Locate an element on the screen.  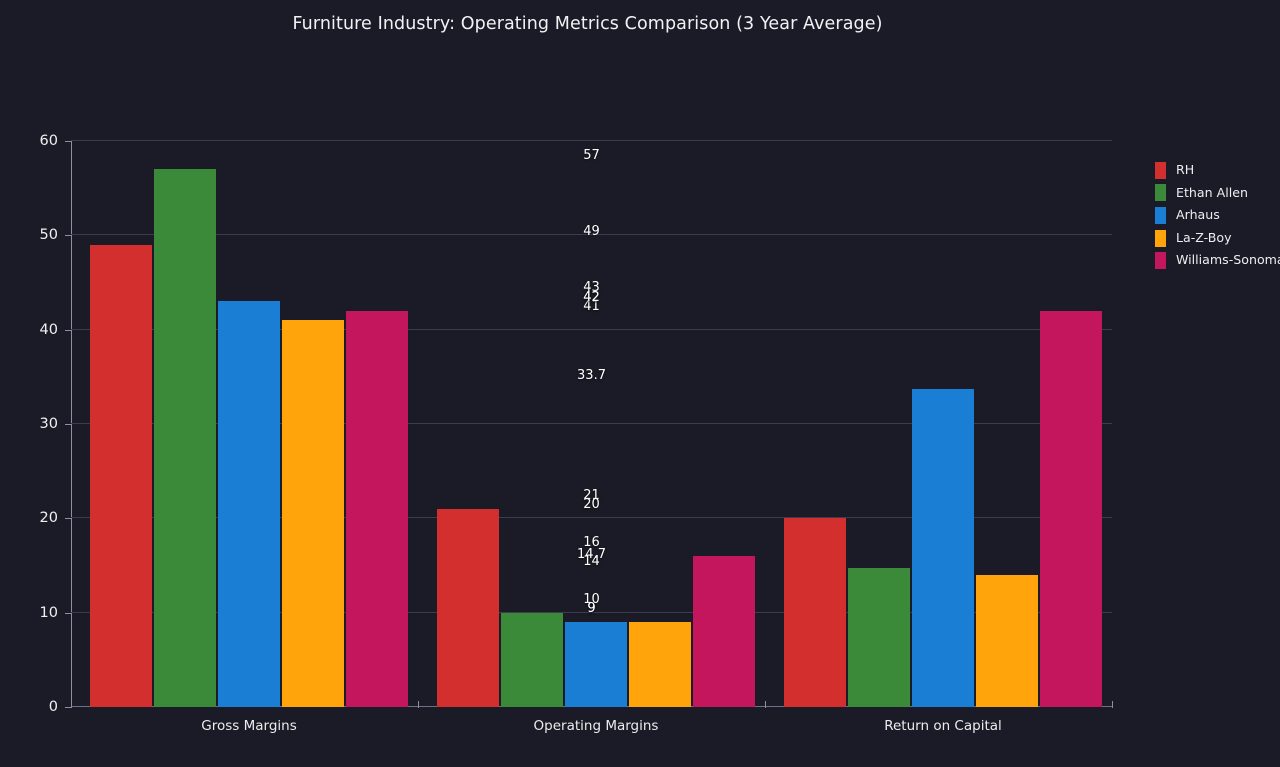
bar-value-label: 14.7 is located at coordinates (591, 555).